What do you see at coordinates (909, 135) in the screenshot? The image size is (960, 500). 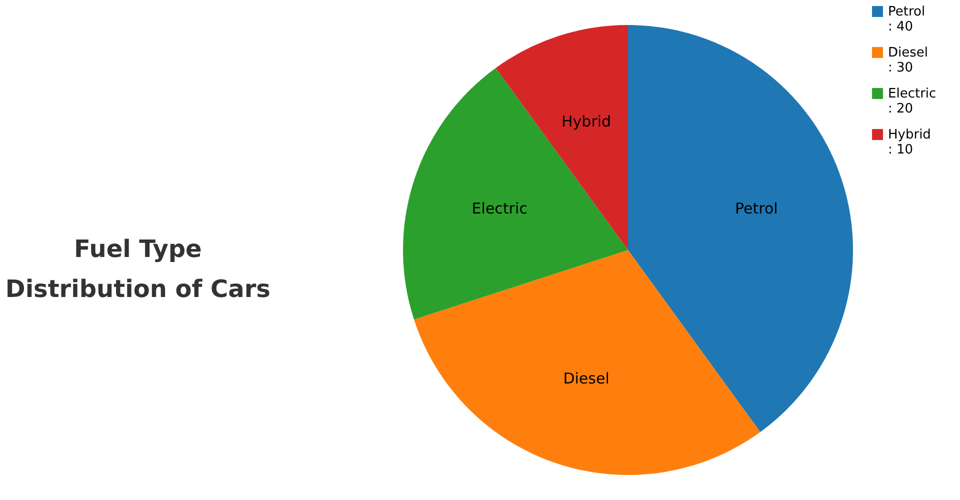 I see `legend-label: Hybrid` at bounding box center [909, 135].